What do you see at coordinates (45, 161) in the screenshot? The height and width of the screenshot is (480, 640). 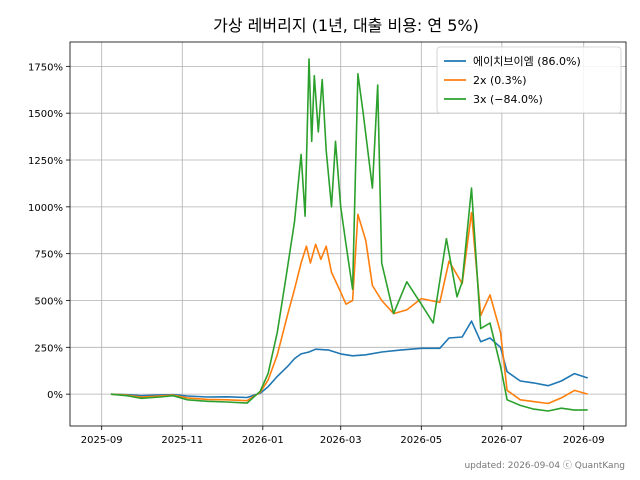 I see `y-tick-label: 1250%` at bounding box center [45, 161].